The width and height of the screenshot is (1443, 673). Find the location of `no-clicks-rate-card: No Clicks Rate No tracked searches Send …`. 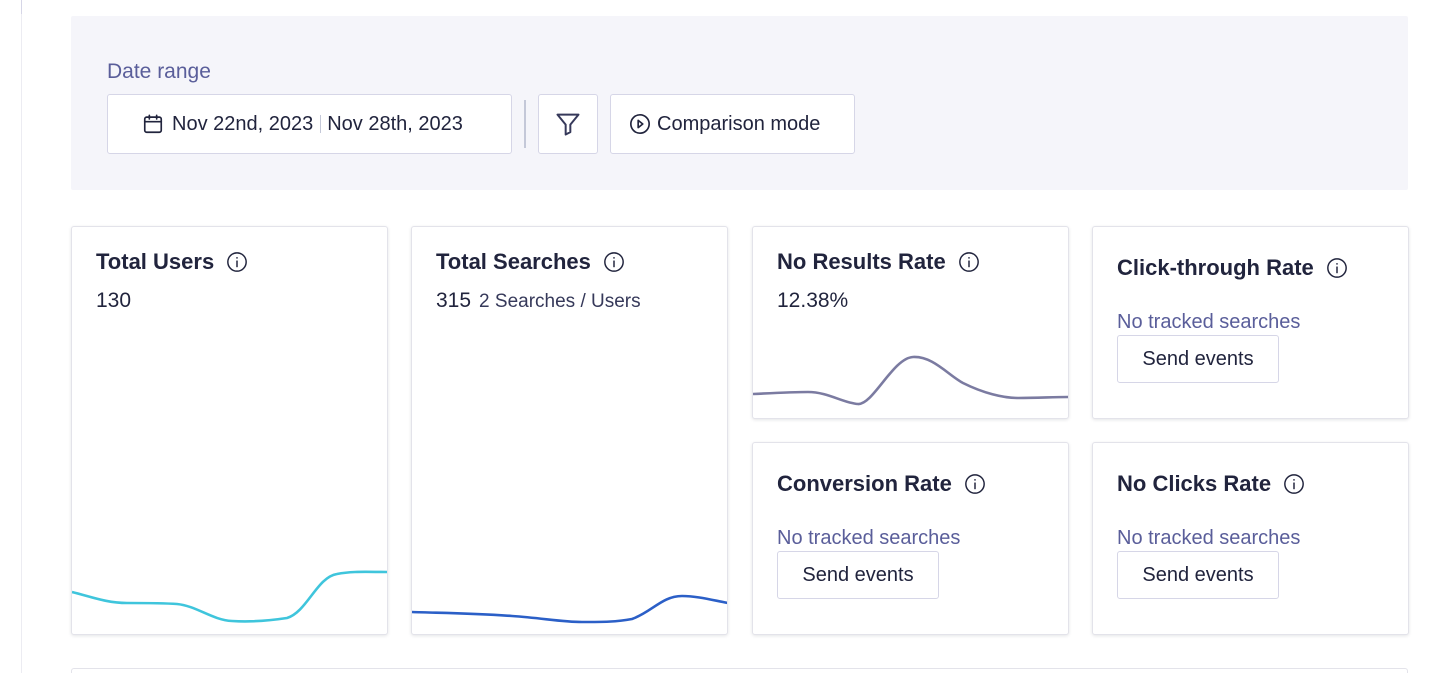

no-clicks-rate-card: No Clicks Rate No tracked searches Send … is located at coordinates (1250, 538).